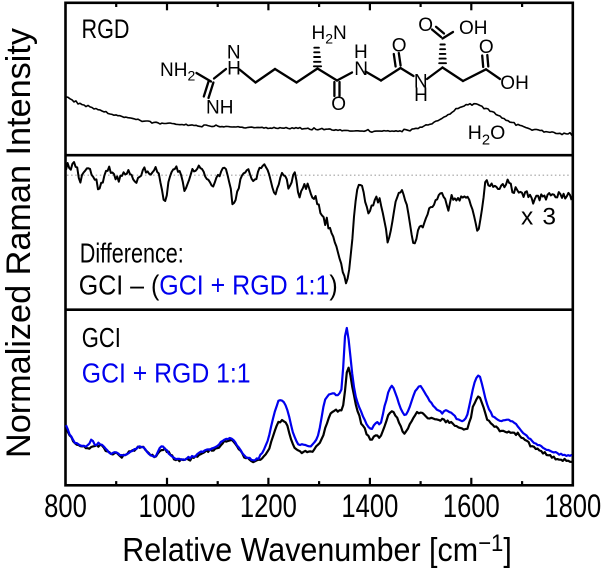 This screenshot has width=605, height=575. I want to click on svg-text: Normalized Raman Intensity, so click(19, 243).